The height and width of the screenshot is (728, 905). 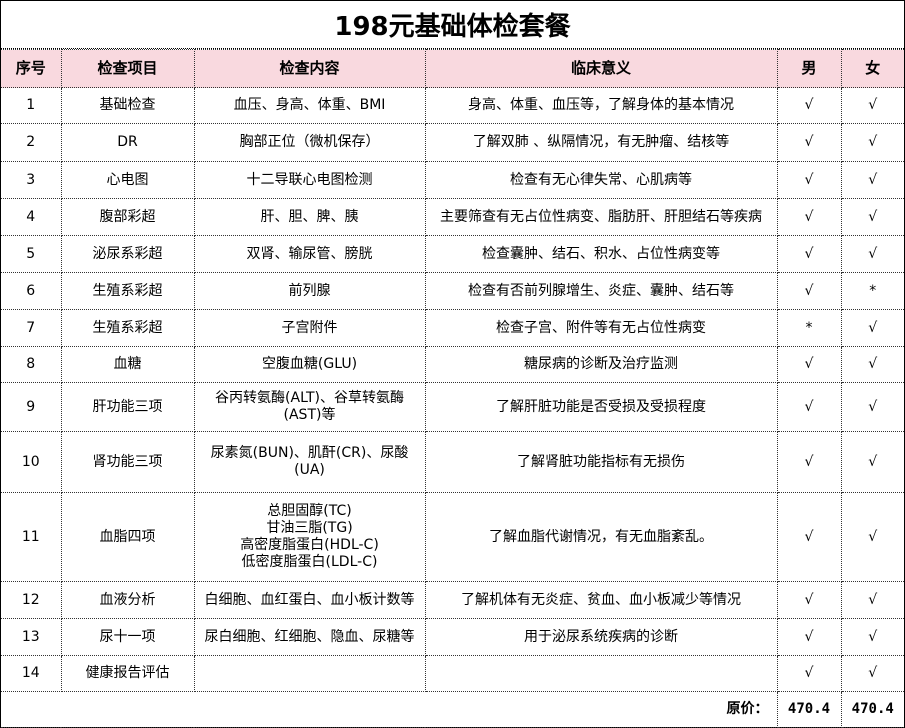 I want to click on cell-content: 胸部正位（微机保存）, so click(x=309, y=142).